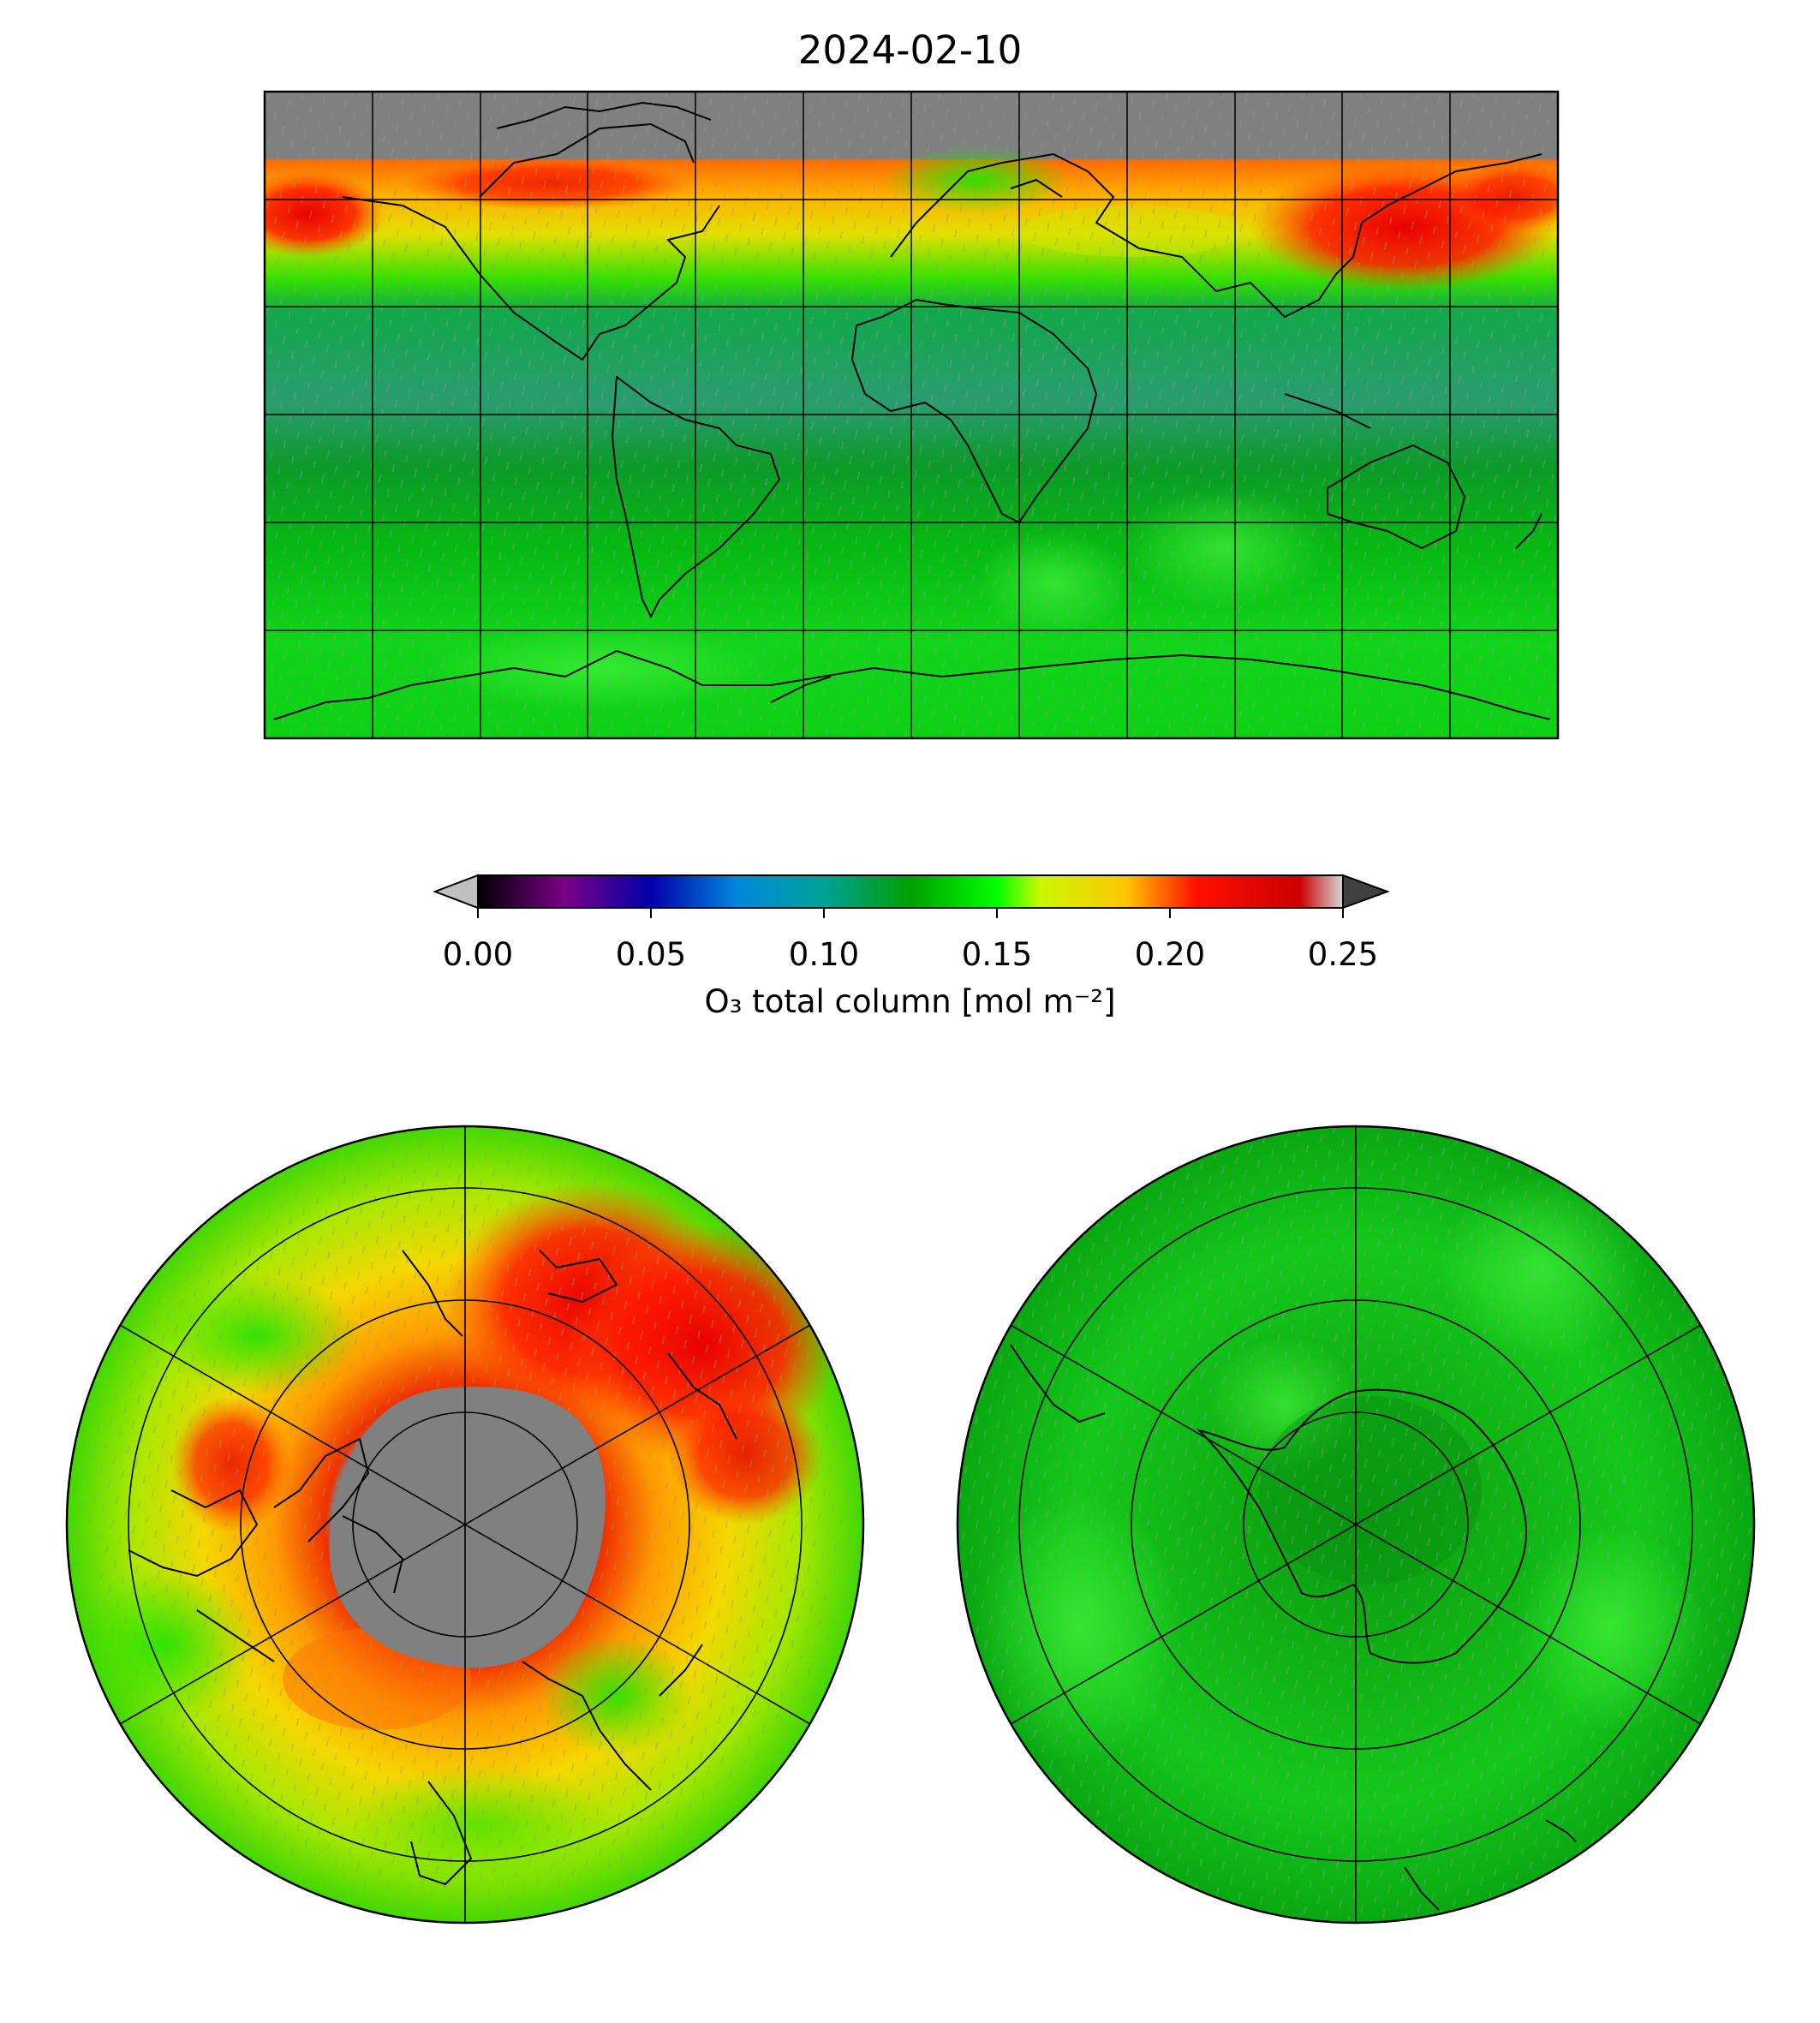  I want to click on colorbar-tick-label: 0.00, so click(478, 954).